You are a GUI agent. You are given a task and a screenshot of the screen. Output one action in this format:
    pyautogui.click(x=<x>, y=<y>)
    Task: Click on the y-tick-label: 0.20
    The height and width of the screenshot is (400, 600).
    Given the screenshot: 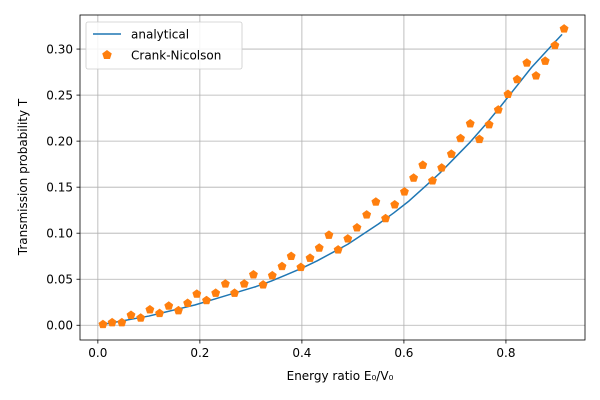 What is the action you would take?
    pyautogui.click(x=59, y=141)
    